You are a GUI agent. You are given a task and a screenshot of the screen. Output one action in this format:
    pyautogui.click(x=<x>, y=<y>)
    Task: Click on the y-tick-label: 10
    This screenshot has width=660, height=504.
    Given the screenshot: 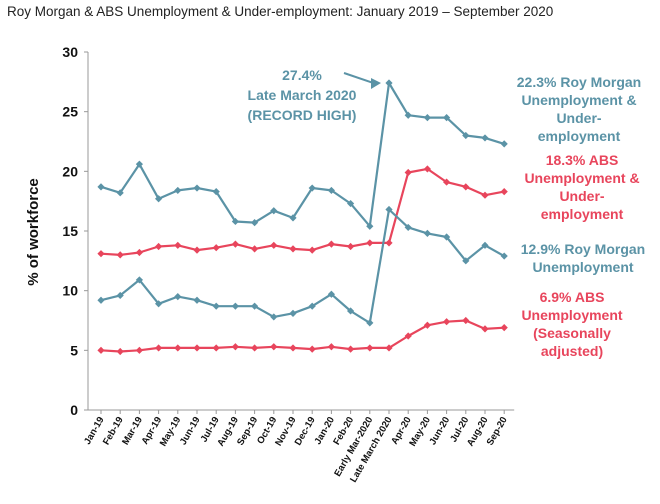 What is the action you would take?
    pyautogui.click(x=70, y=291)
    